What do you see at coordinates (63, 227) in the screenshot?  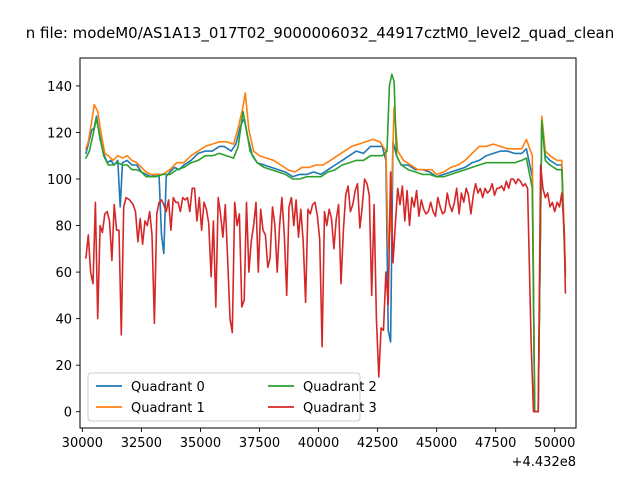 I see `y-tick-label: 80` at bounding box center [63, 227].